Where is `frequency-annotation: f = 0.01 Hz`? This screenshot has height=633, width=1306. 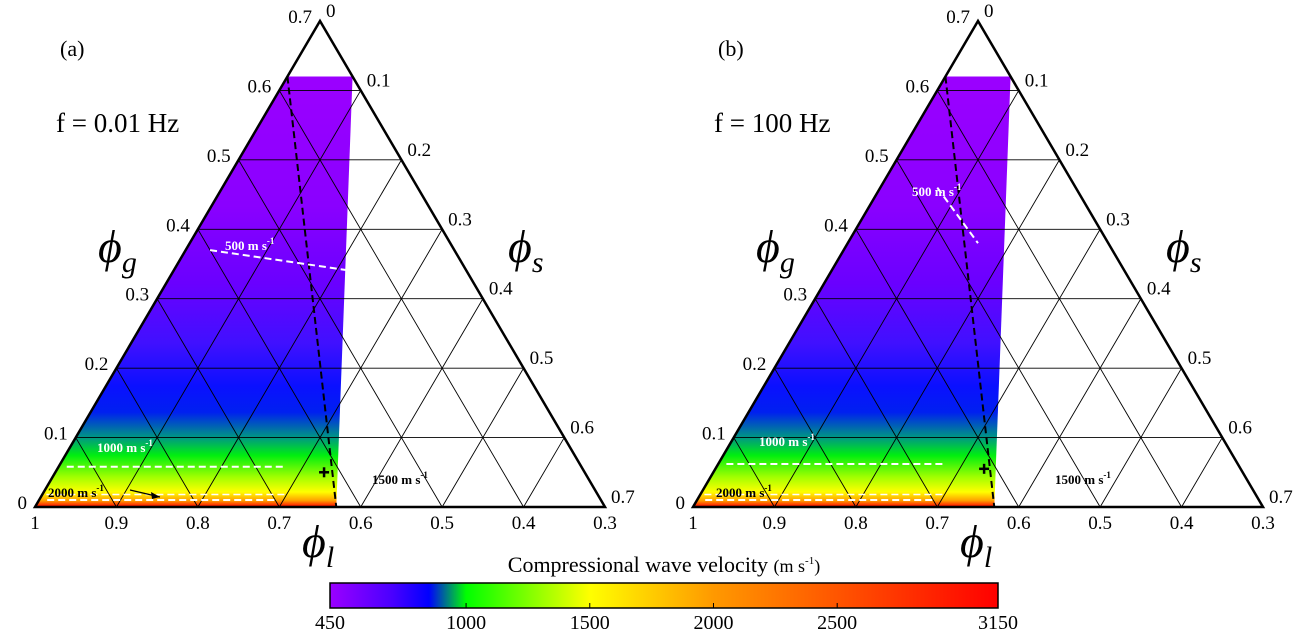 frequency-annotation: f = 0.01 Hz is located at coordinates (117, 123).